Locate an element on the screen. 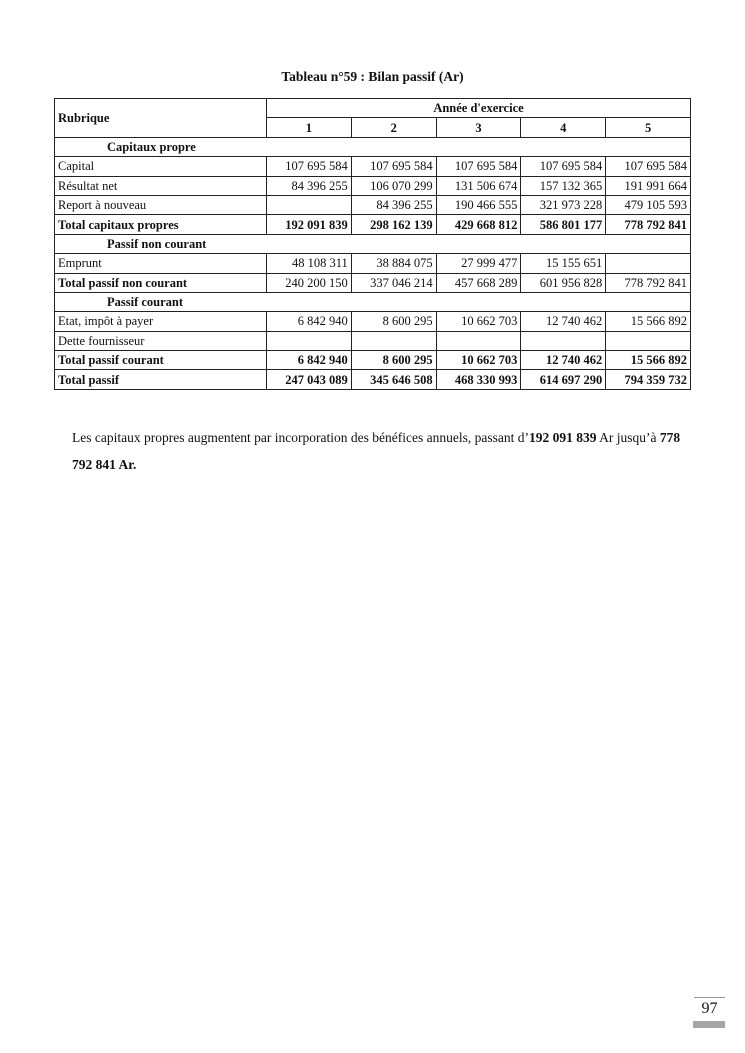 The image size is (745, 1053). row-label: Résultat net is located at coordinates (160, 185).